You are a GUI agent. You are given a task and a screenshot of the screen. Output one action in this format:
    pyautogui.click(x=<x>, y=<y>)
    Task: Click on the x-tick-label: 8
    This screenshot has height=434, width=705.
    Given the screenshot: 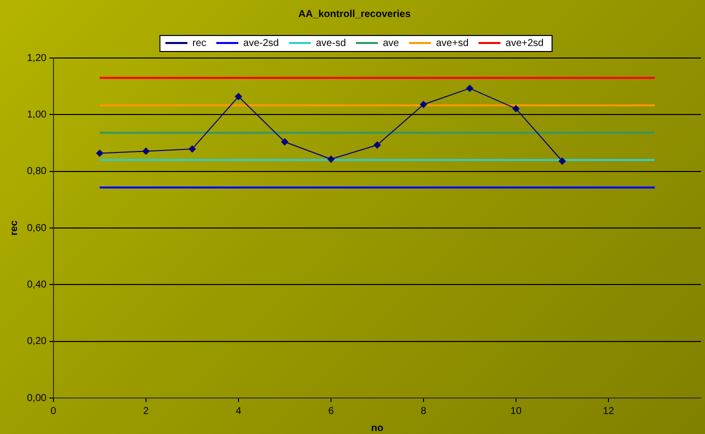 What is the action you would take?
    pyautogui.click(x=423, y=411)
    